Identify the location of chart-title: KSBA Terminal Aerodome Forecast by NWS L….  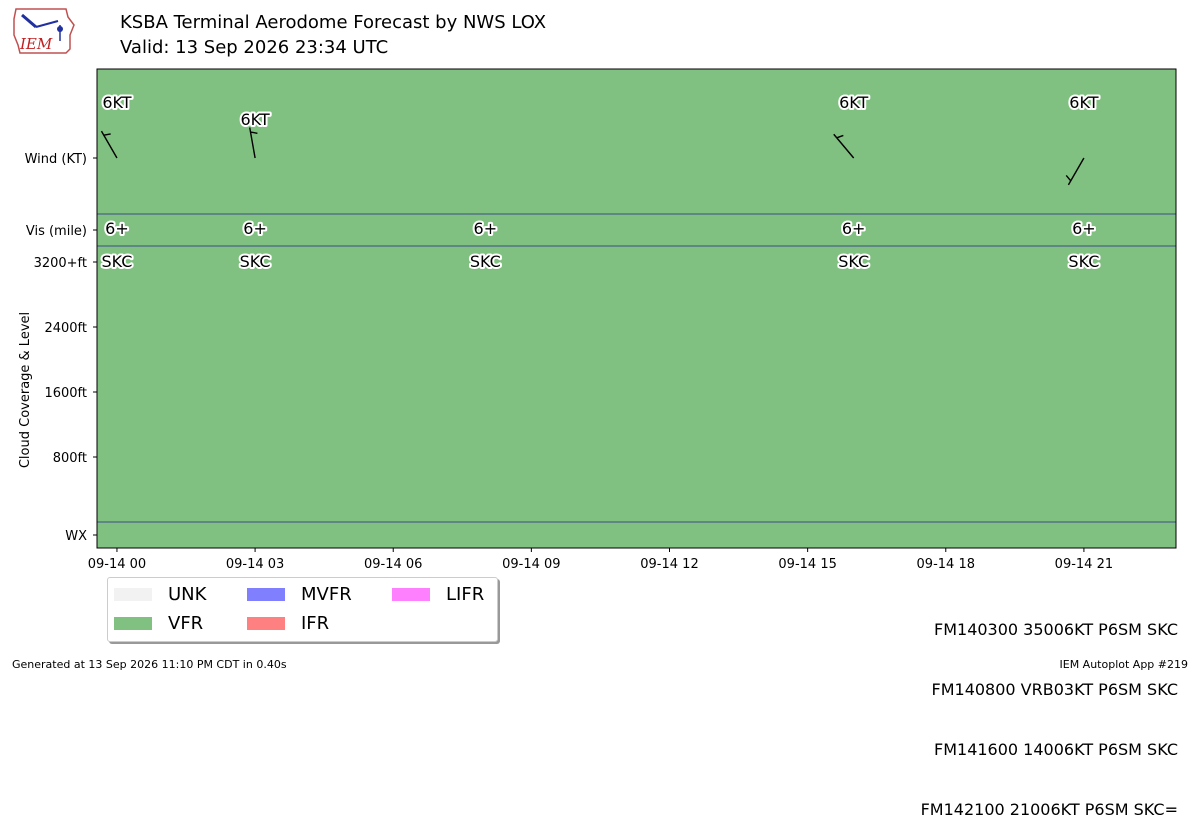
(333, 22).